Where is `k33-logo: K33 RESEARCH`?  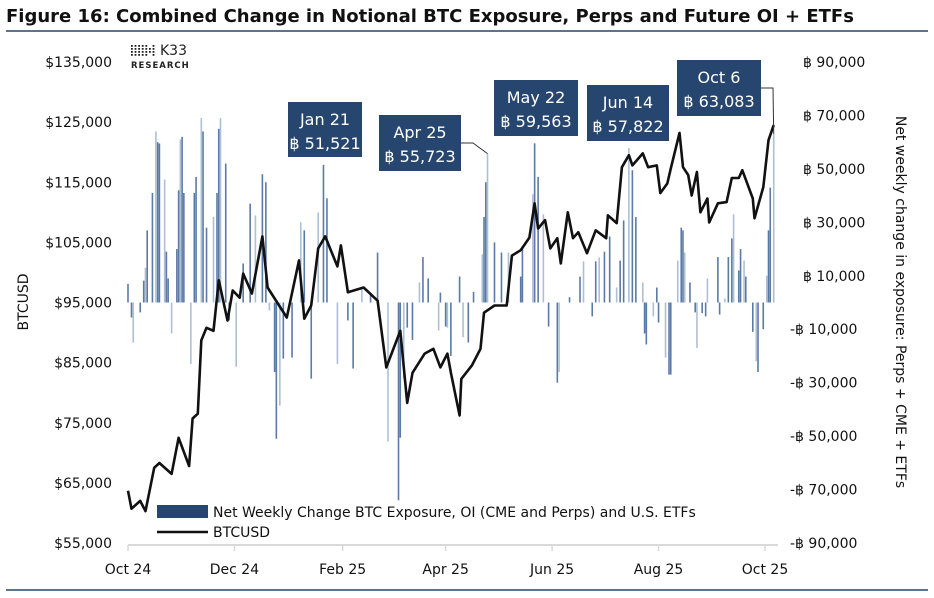
k33-logo: K33 RESEARCH is located at coordinates (160, 57).